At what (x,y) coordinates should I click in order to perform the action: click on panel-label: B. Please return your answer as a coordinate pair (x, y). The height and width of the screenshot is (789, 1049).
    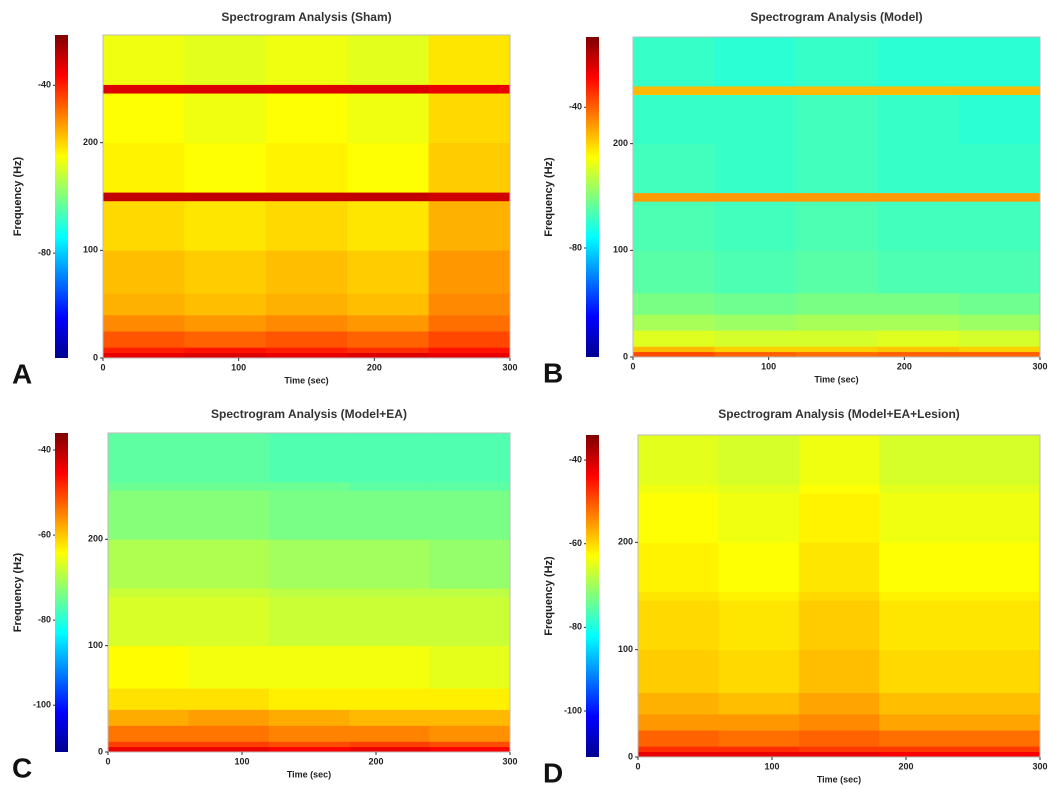
    Looking at the image, I should click on (553, 372).